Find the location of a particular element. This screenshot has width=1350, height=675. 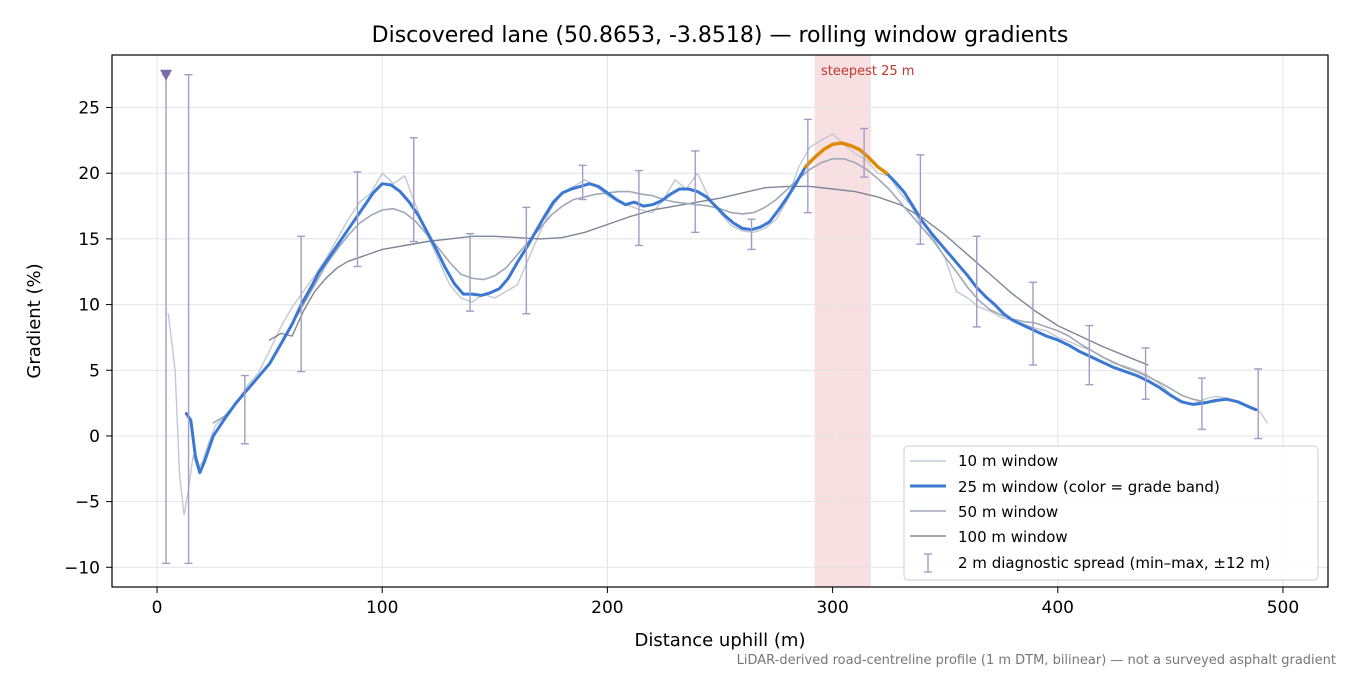

x-tick-label: 0 is located at coordinates (157, 608).